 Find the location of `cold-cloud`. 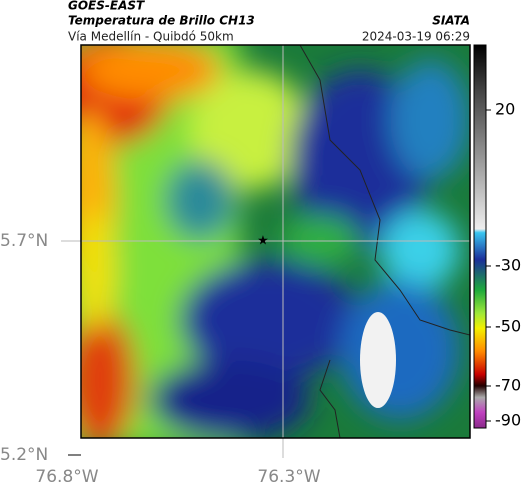

cold-cloud is located at coordinates (378, 360).